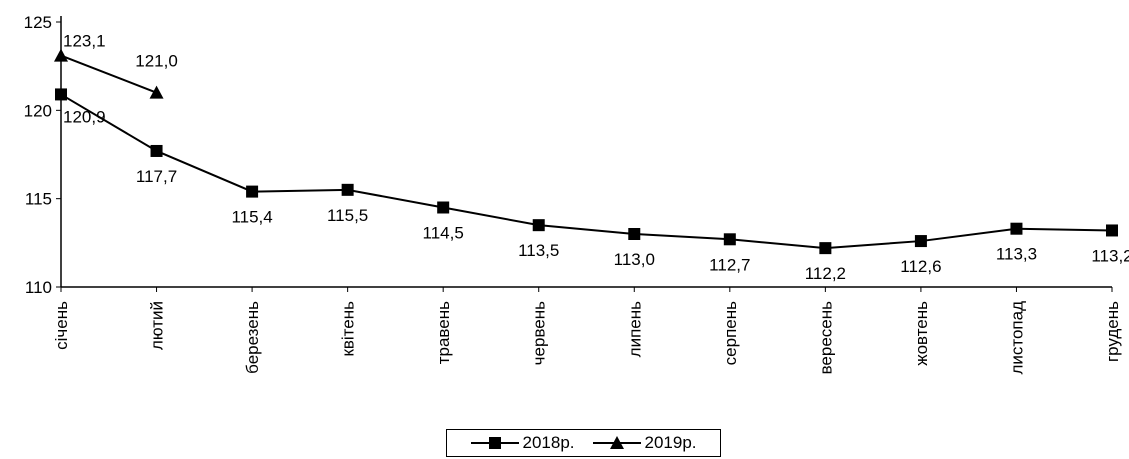 This screenshot has width=1129, height=459. What do you see at coordinates (38, 110) in the screenshot?
I see `y-tick-label: 120` at bounding box center [38, 110].